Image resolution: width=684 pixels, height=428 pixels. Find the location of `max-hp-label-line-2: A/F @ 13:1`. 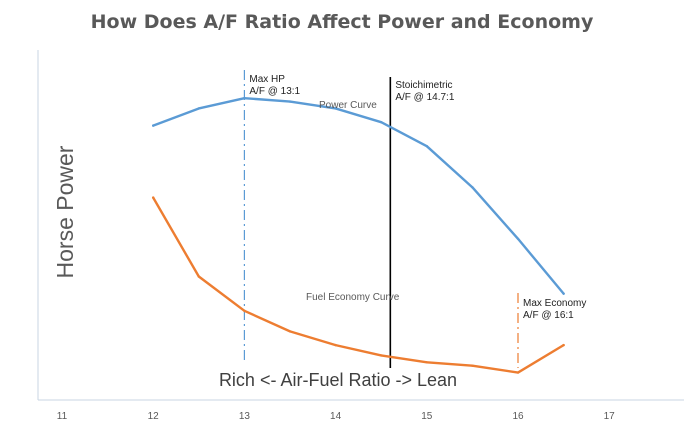

max-hp-label-line-2: A/F @ 13:1 is located at coordinates (274, 91).